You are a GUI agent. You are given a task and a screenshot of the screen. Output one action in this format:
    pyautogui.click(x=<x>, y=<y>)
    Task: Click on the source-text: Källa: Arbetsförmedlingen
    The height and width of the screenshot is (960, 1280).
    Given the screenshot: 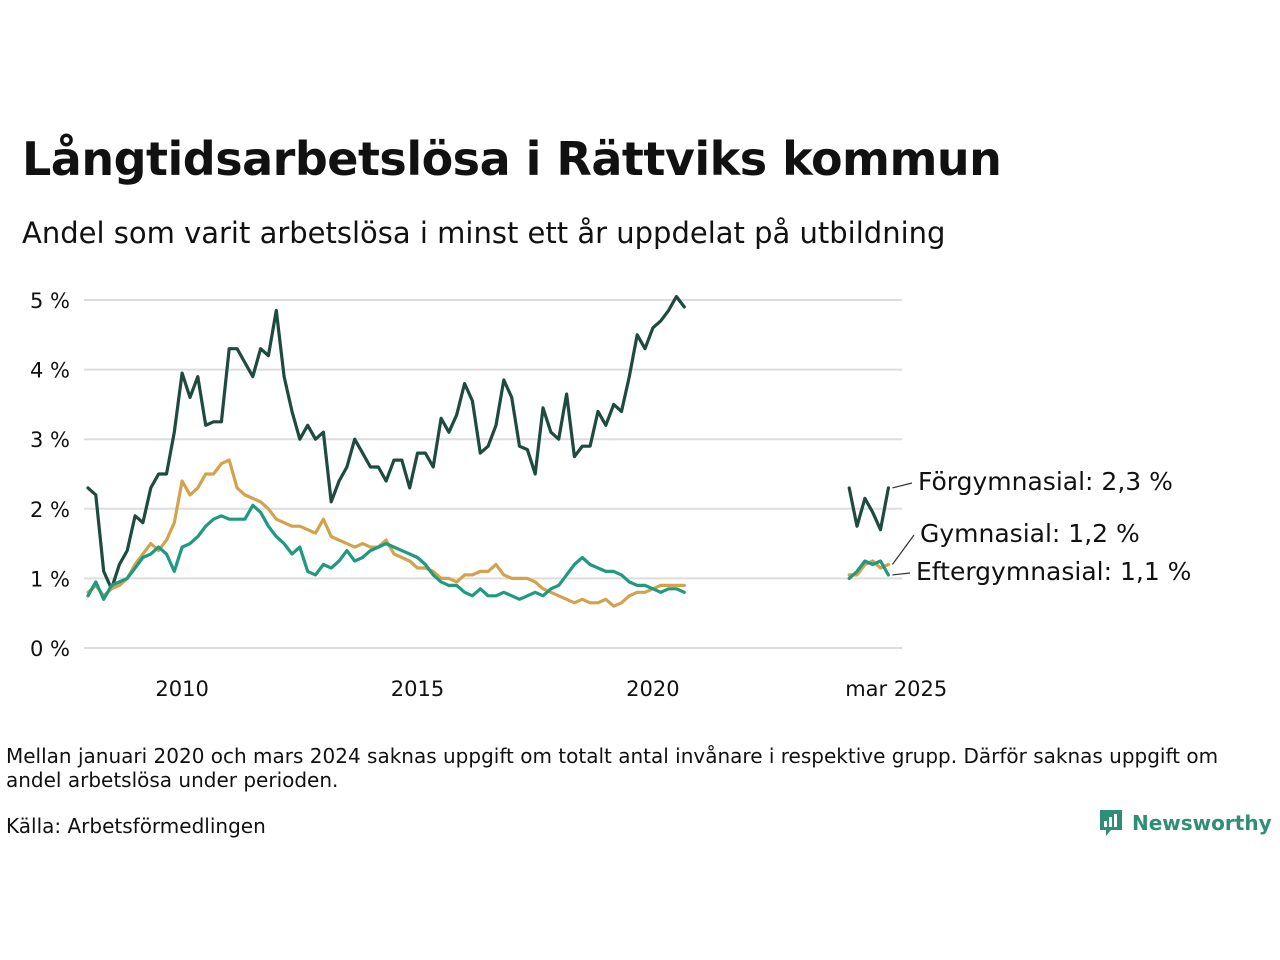 What is the action you would take?
    pyautogui.click(x=136, y=826)
    